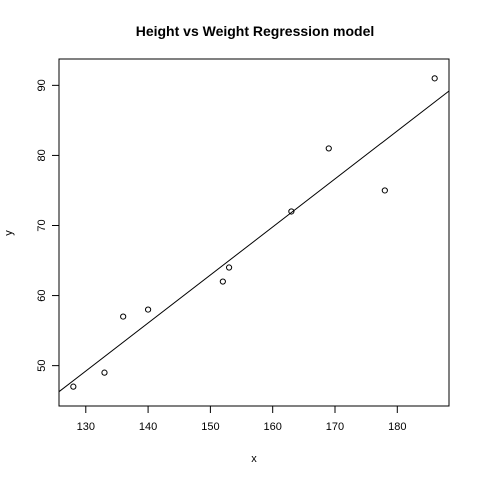 Image resolution: width=480 pixels, height=480 pixels. I want to click on y-axis: 50 60 70 80 90, so click(47, 225).